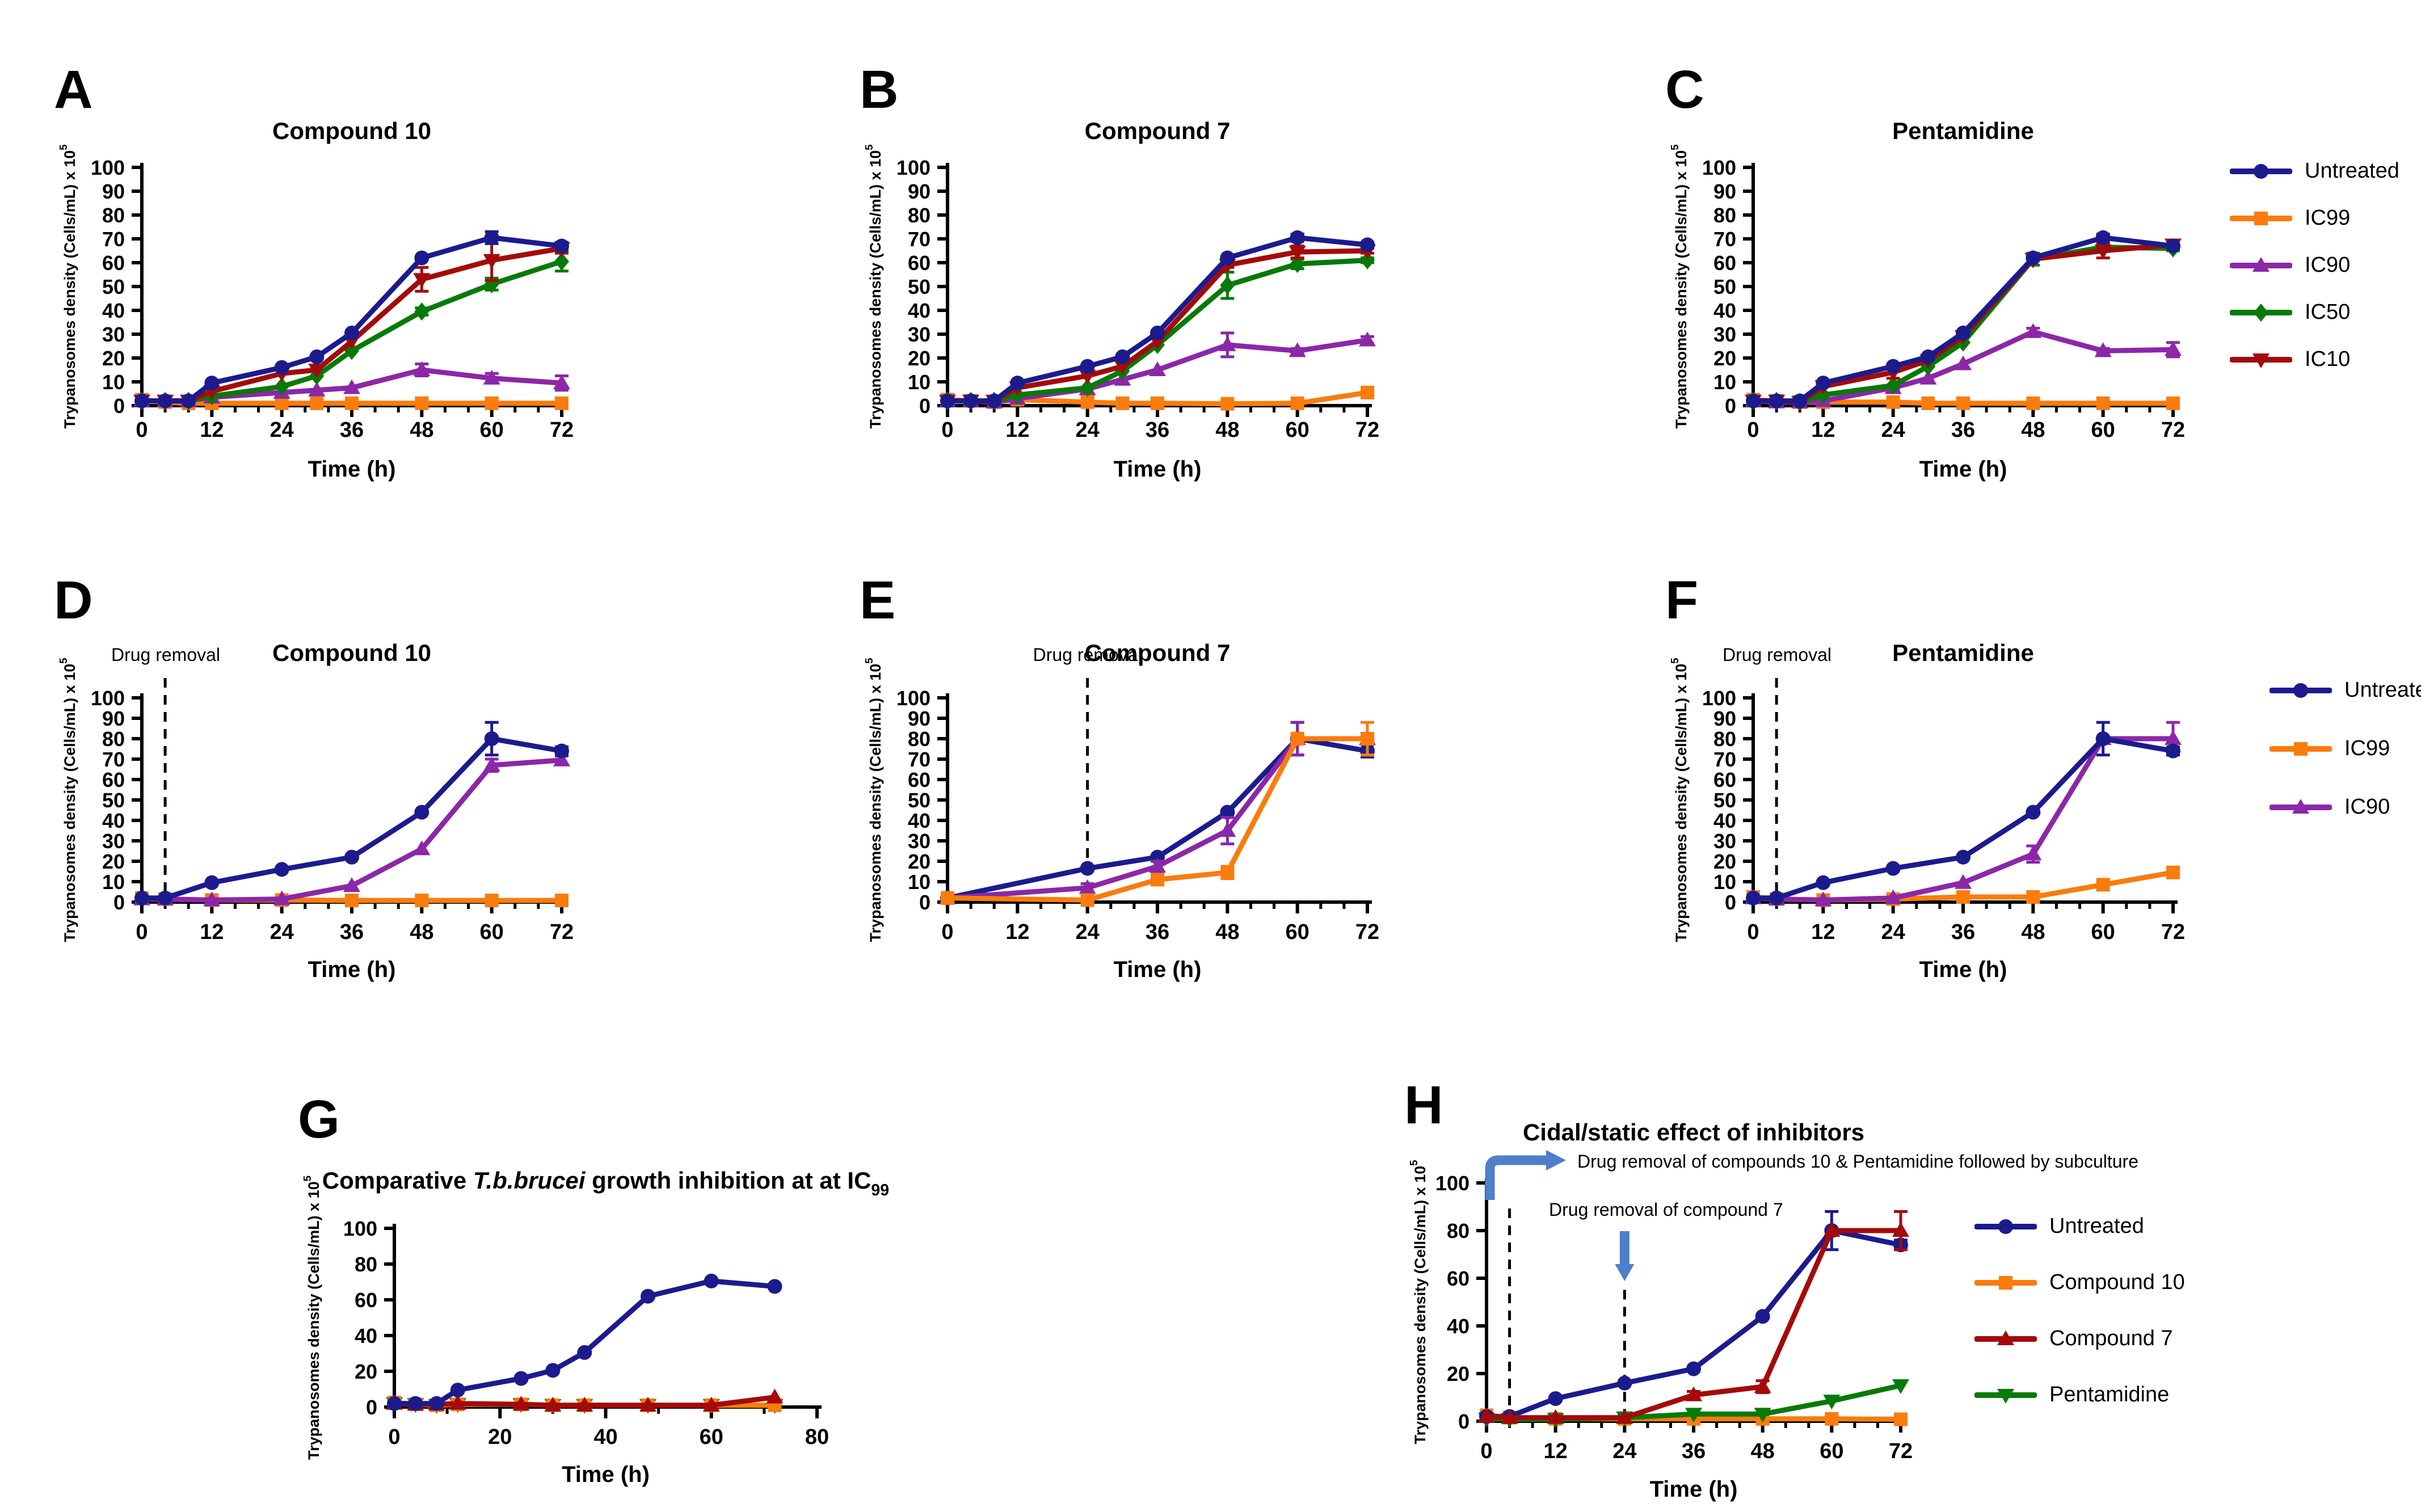  I want to click on x-axis-label-A: Time (h), so click(352, 470).